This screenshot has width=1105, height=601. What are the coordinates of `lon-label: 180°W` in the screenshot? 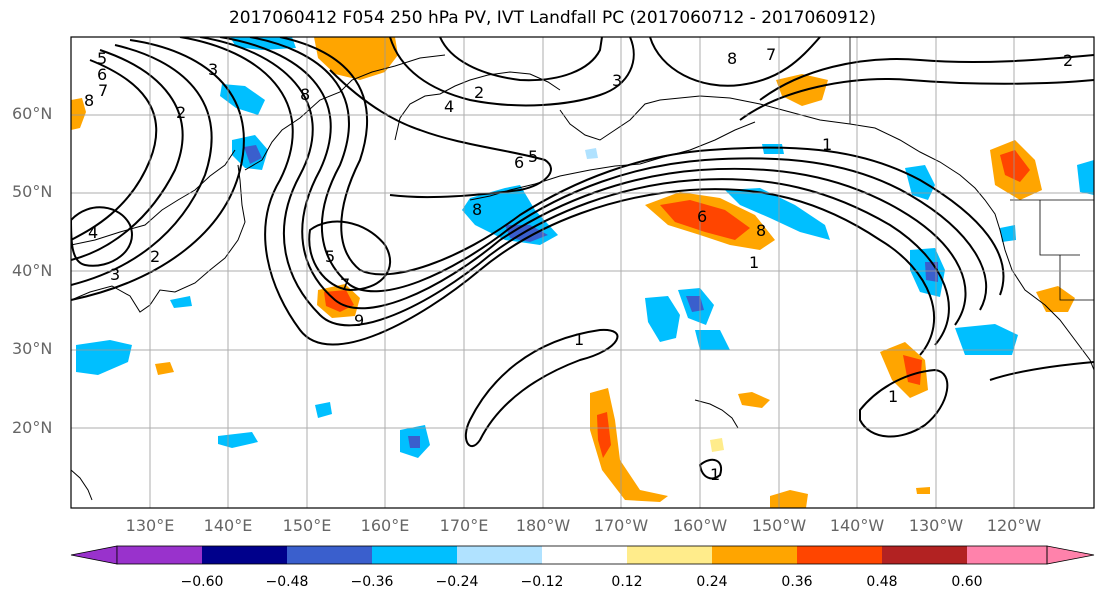 It's located at (543, 525).